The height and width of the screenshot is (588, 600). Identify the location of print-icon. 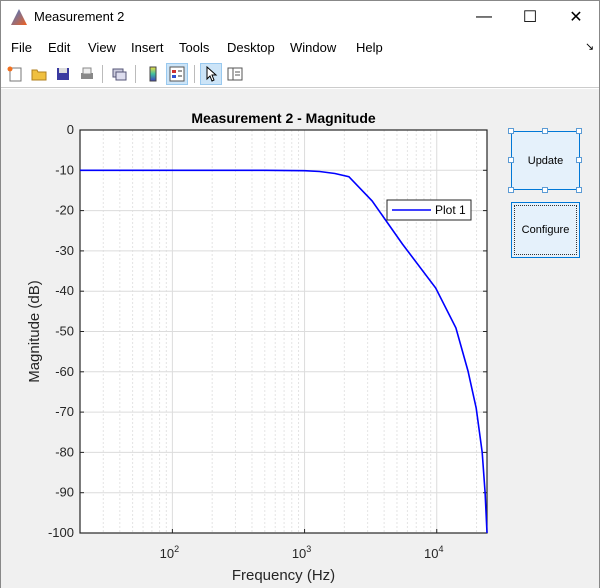
(87, 74).